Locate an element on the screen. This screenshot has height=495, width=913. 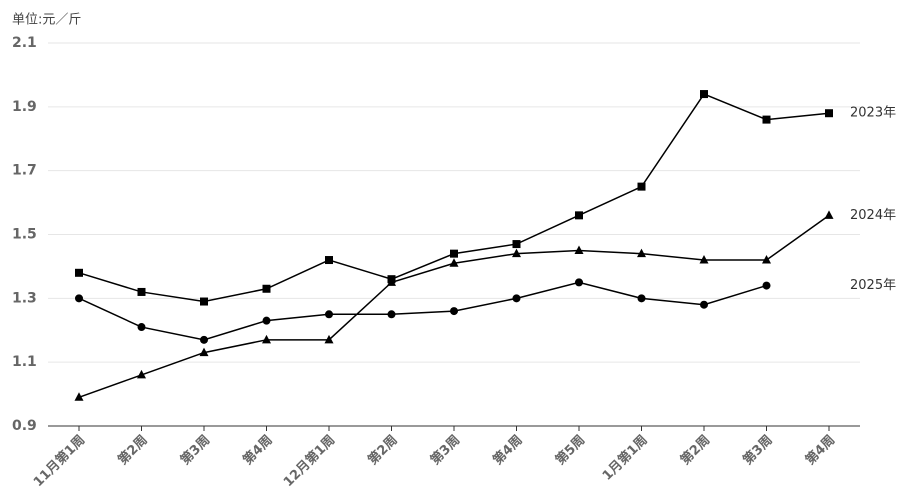
y-tick-label: 2.1 is located at coordinates (24, 43).